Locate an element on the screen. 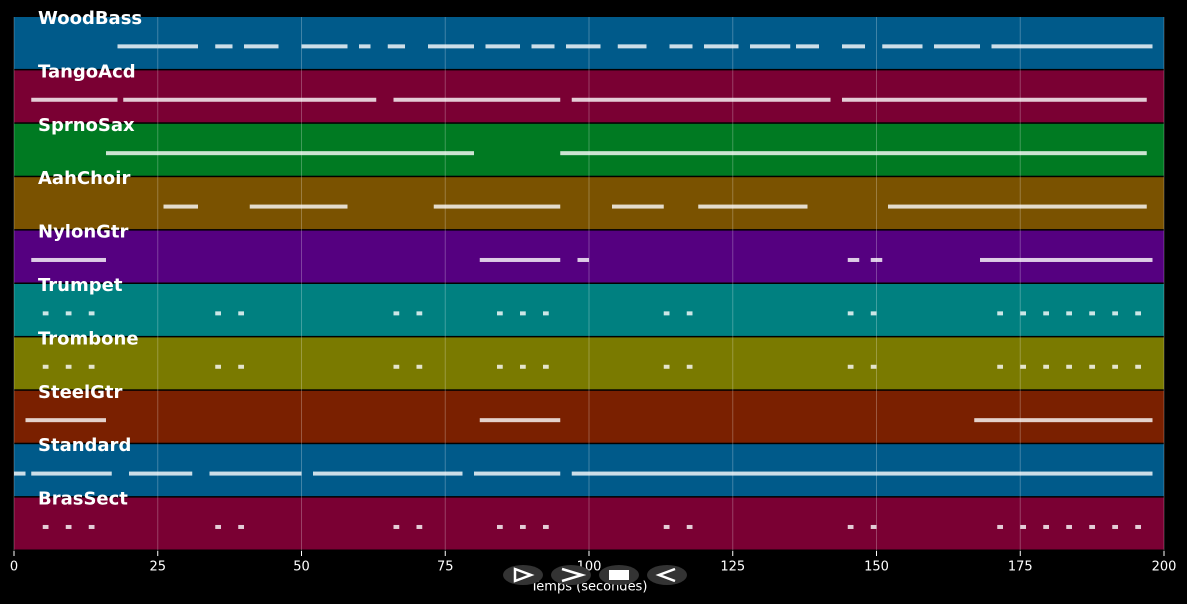  stop-button is located at coordinates (619, 575).